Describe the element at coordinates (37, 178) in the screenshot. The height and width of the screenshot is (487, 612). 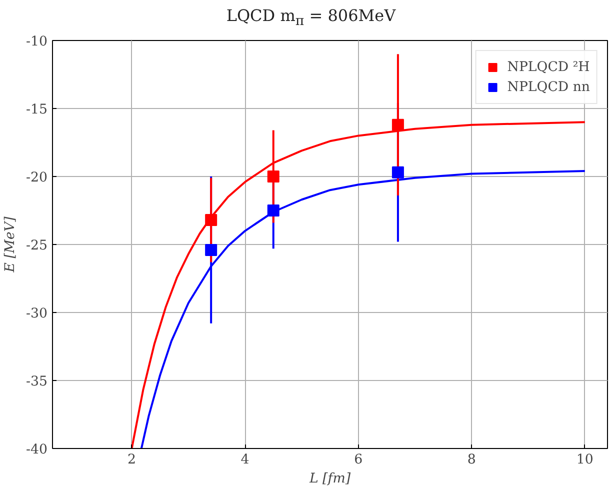
I see `y-tick-label: -20` at that location.